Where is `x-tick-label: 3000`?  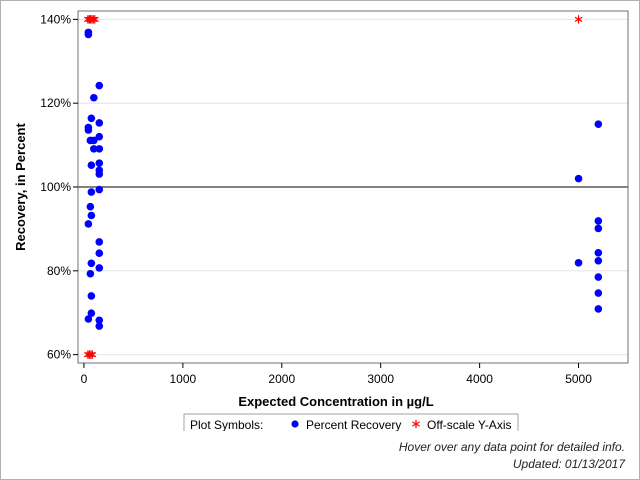 x-tick-label: 3000 is located at coordinates (380, 379).